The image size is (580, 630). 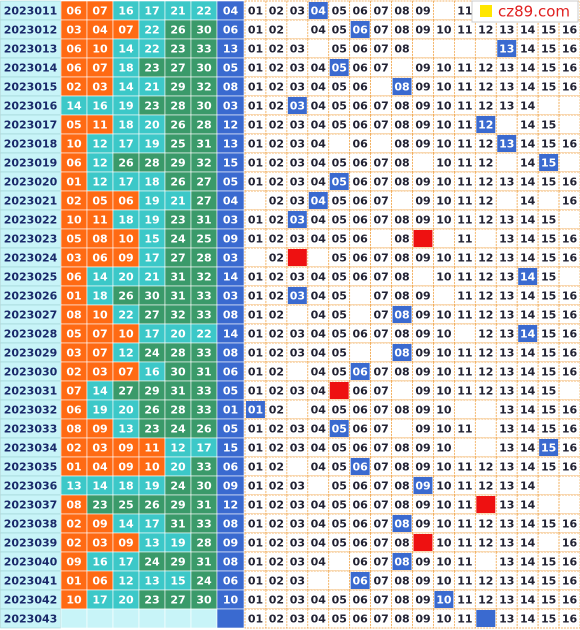 What do you see at coordinates (73, 429) in the screenshot?
I see `red-ball: 08` at bounding box center [73, 429].